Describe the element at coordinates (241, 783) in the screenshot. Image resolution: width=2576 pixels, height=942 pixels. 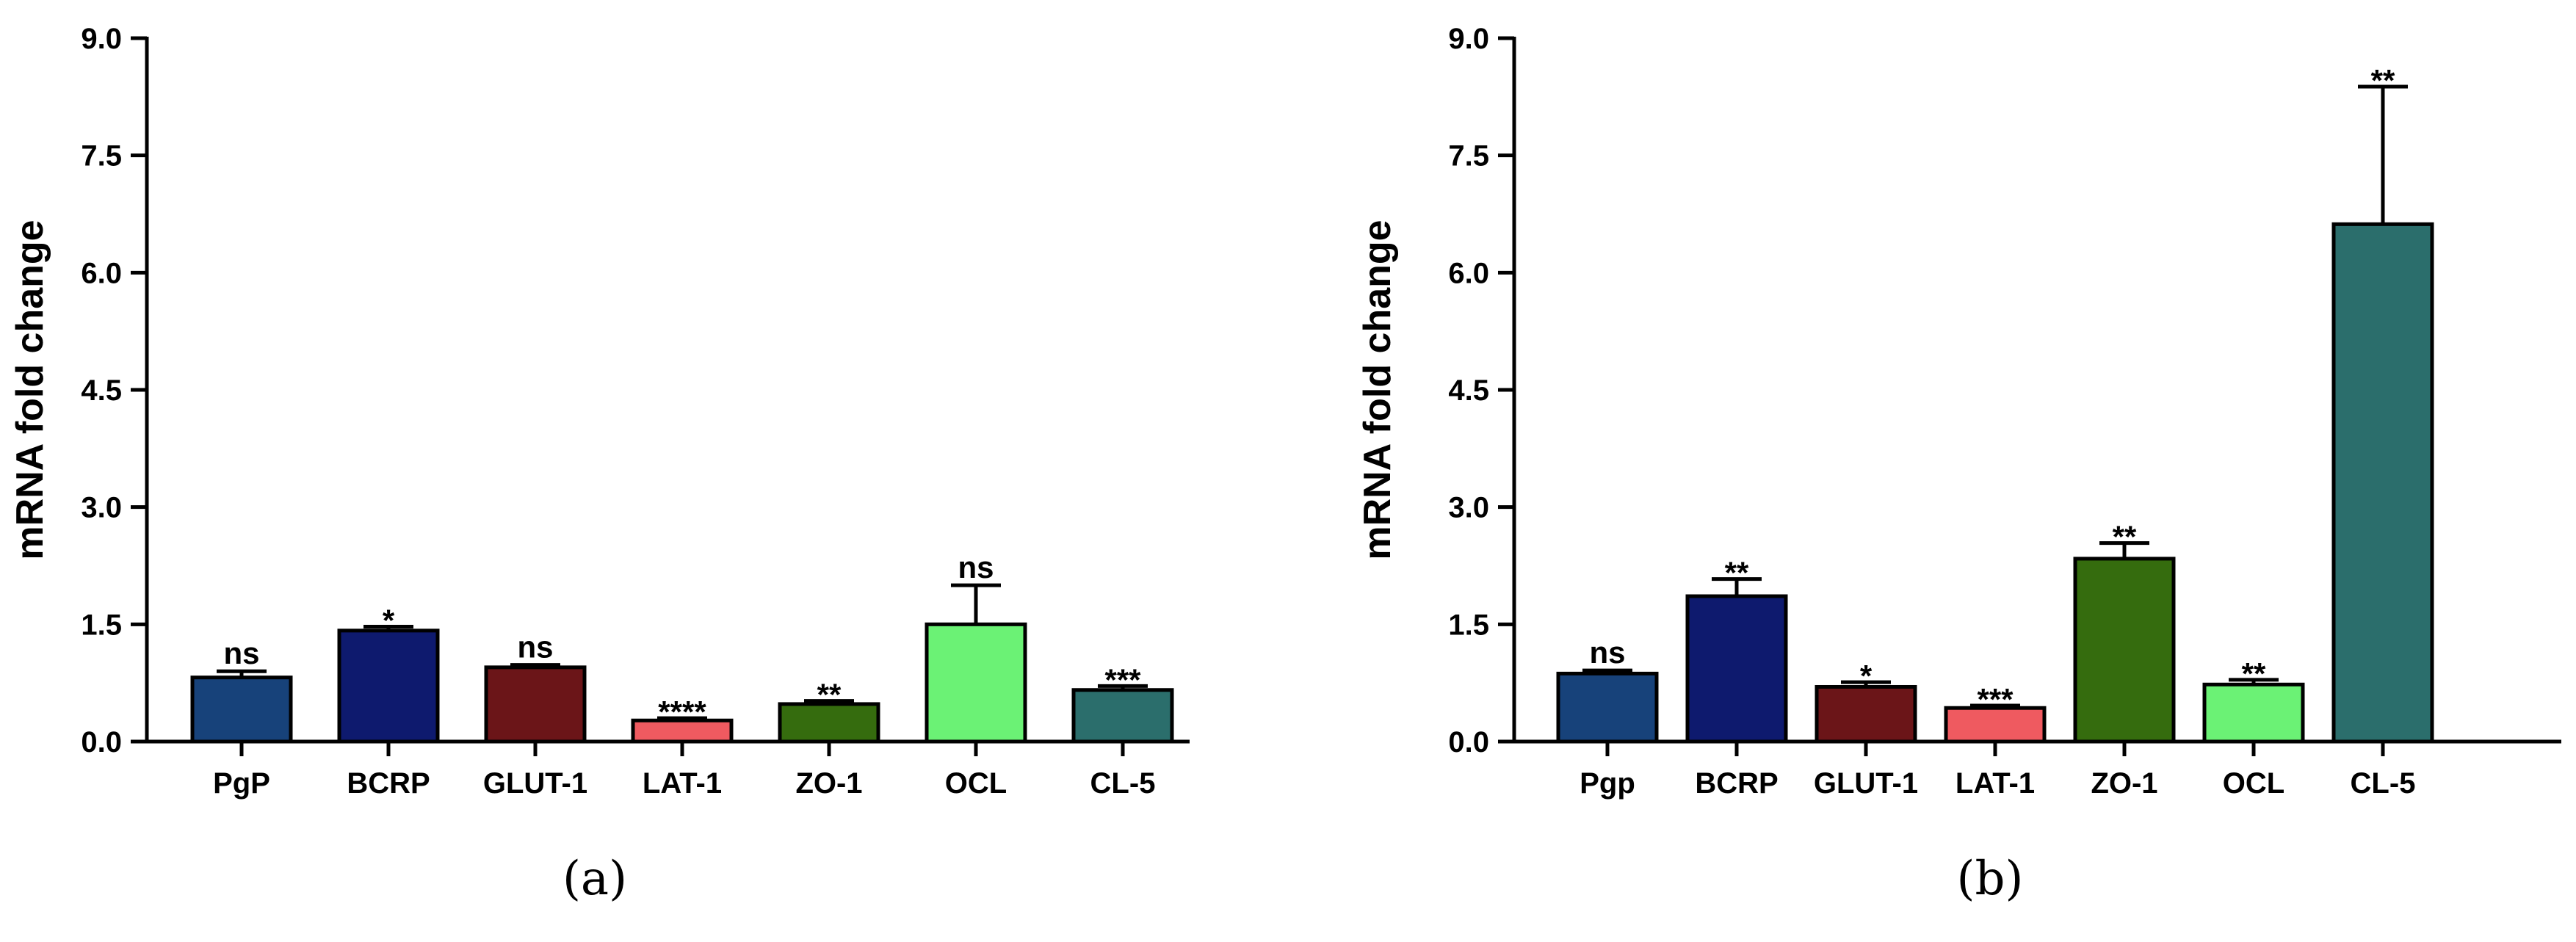
I see `x-tick-label: PgP` at that location.